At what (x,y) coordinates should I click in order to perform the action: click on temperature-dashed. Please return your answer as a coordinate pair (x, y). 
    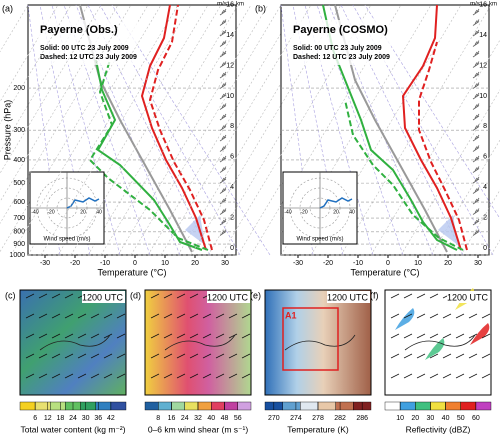
    Looking at the image, I should click on (443, 146).